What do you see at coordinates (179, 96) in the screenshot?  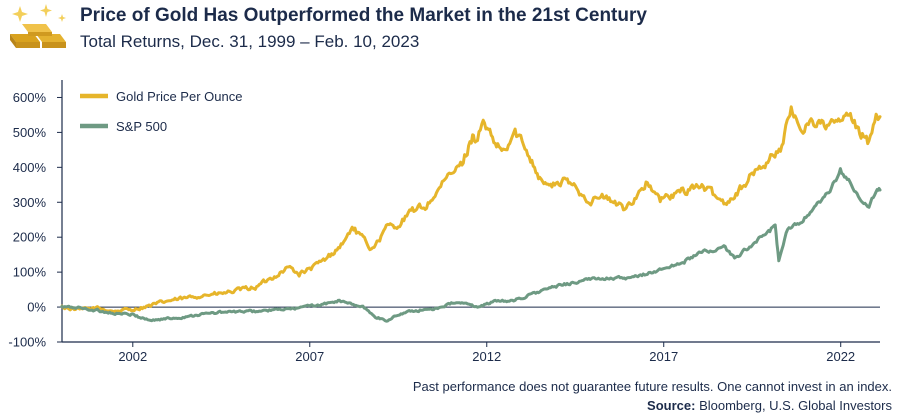 I see `legend-label: Gold Price Per Ounce` at bounding box center [179, 96].